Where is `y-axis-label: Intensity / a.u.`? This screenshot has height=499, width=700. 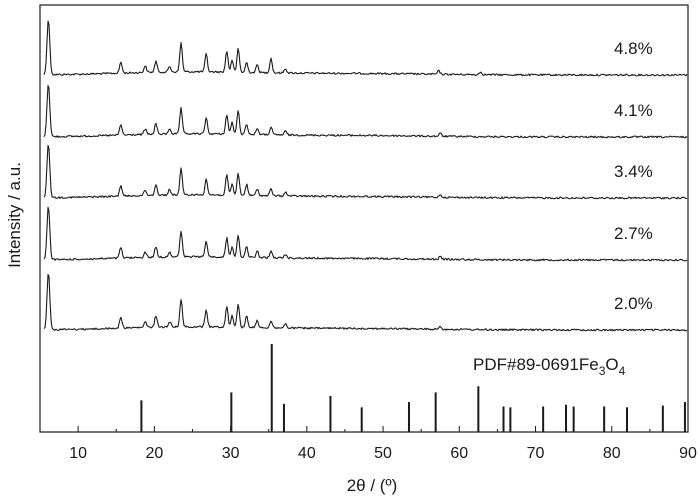
y-axis-label: Intensity / a.u. is located at coordinates (14, 215).